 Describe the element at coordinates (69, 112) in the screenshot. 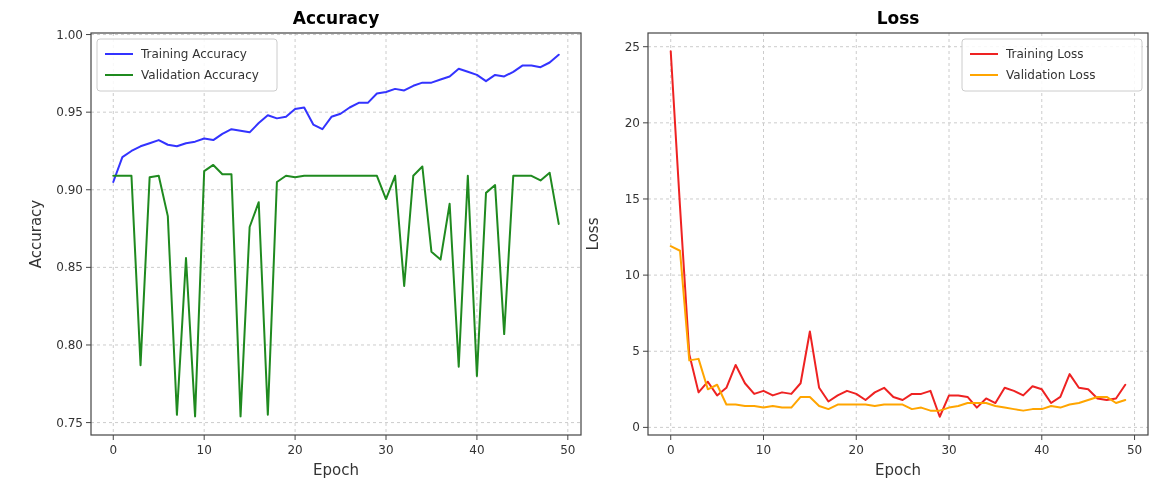

I see `y-tick-label: 0.95` at that location.